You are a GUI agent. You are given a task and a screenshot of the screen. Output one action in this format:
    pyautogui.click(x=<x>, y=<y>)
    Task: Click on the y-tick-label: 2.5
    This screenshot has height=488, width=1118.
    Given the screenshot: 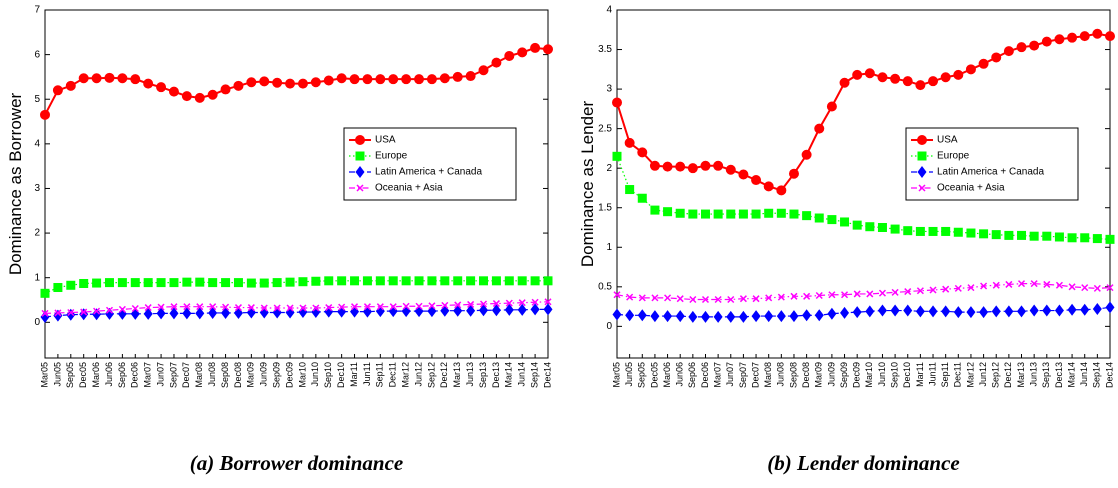 What is the action you would take?
    pyautogui.click(x=605, y=128)
    